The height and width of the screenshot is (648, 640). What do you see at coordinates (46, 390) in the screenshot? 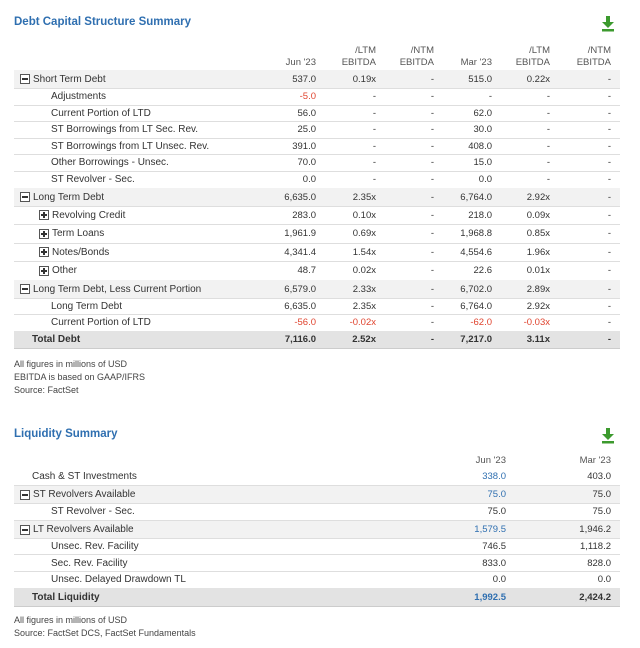
I see `note-line: Source: FactSet` at bounding box center [46, 390].